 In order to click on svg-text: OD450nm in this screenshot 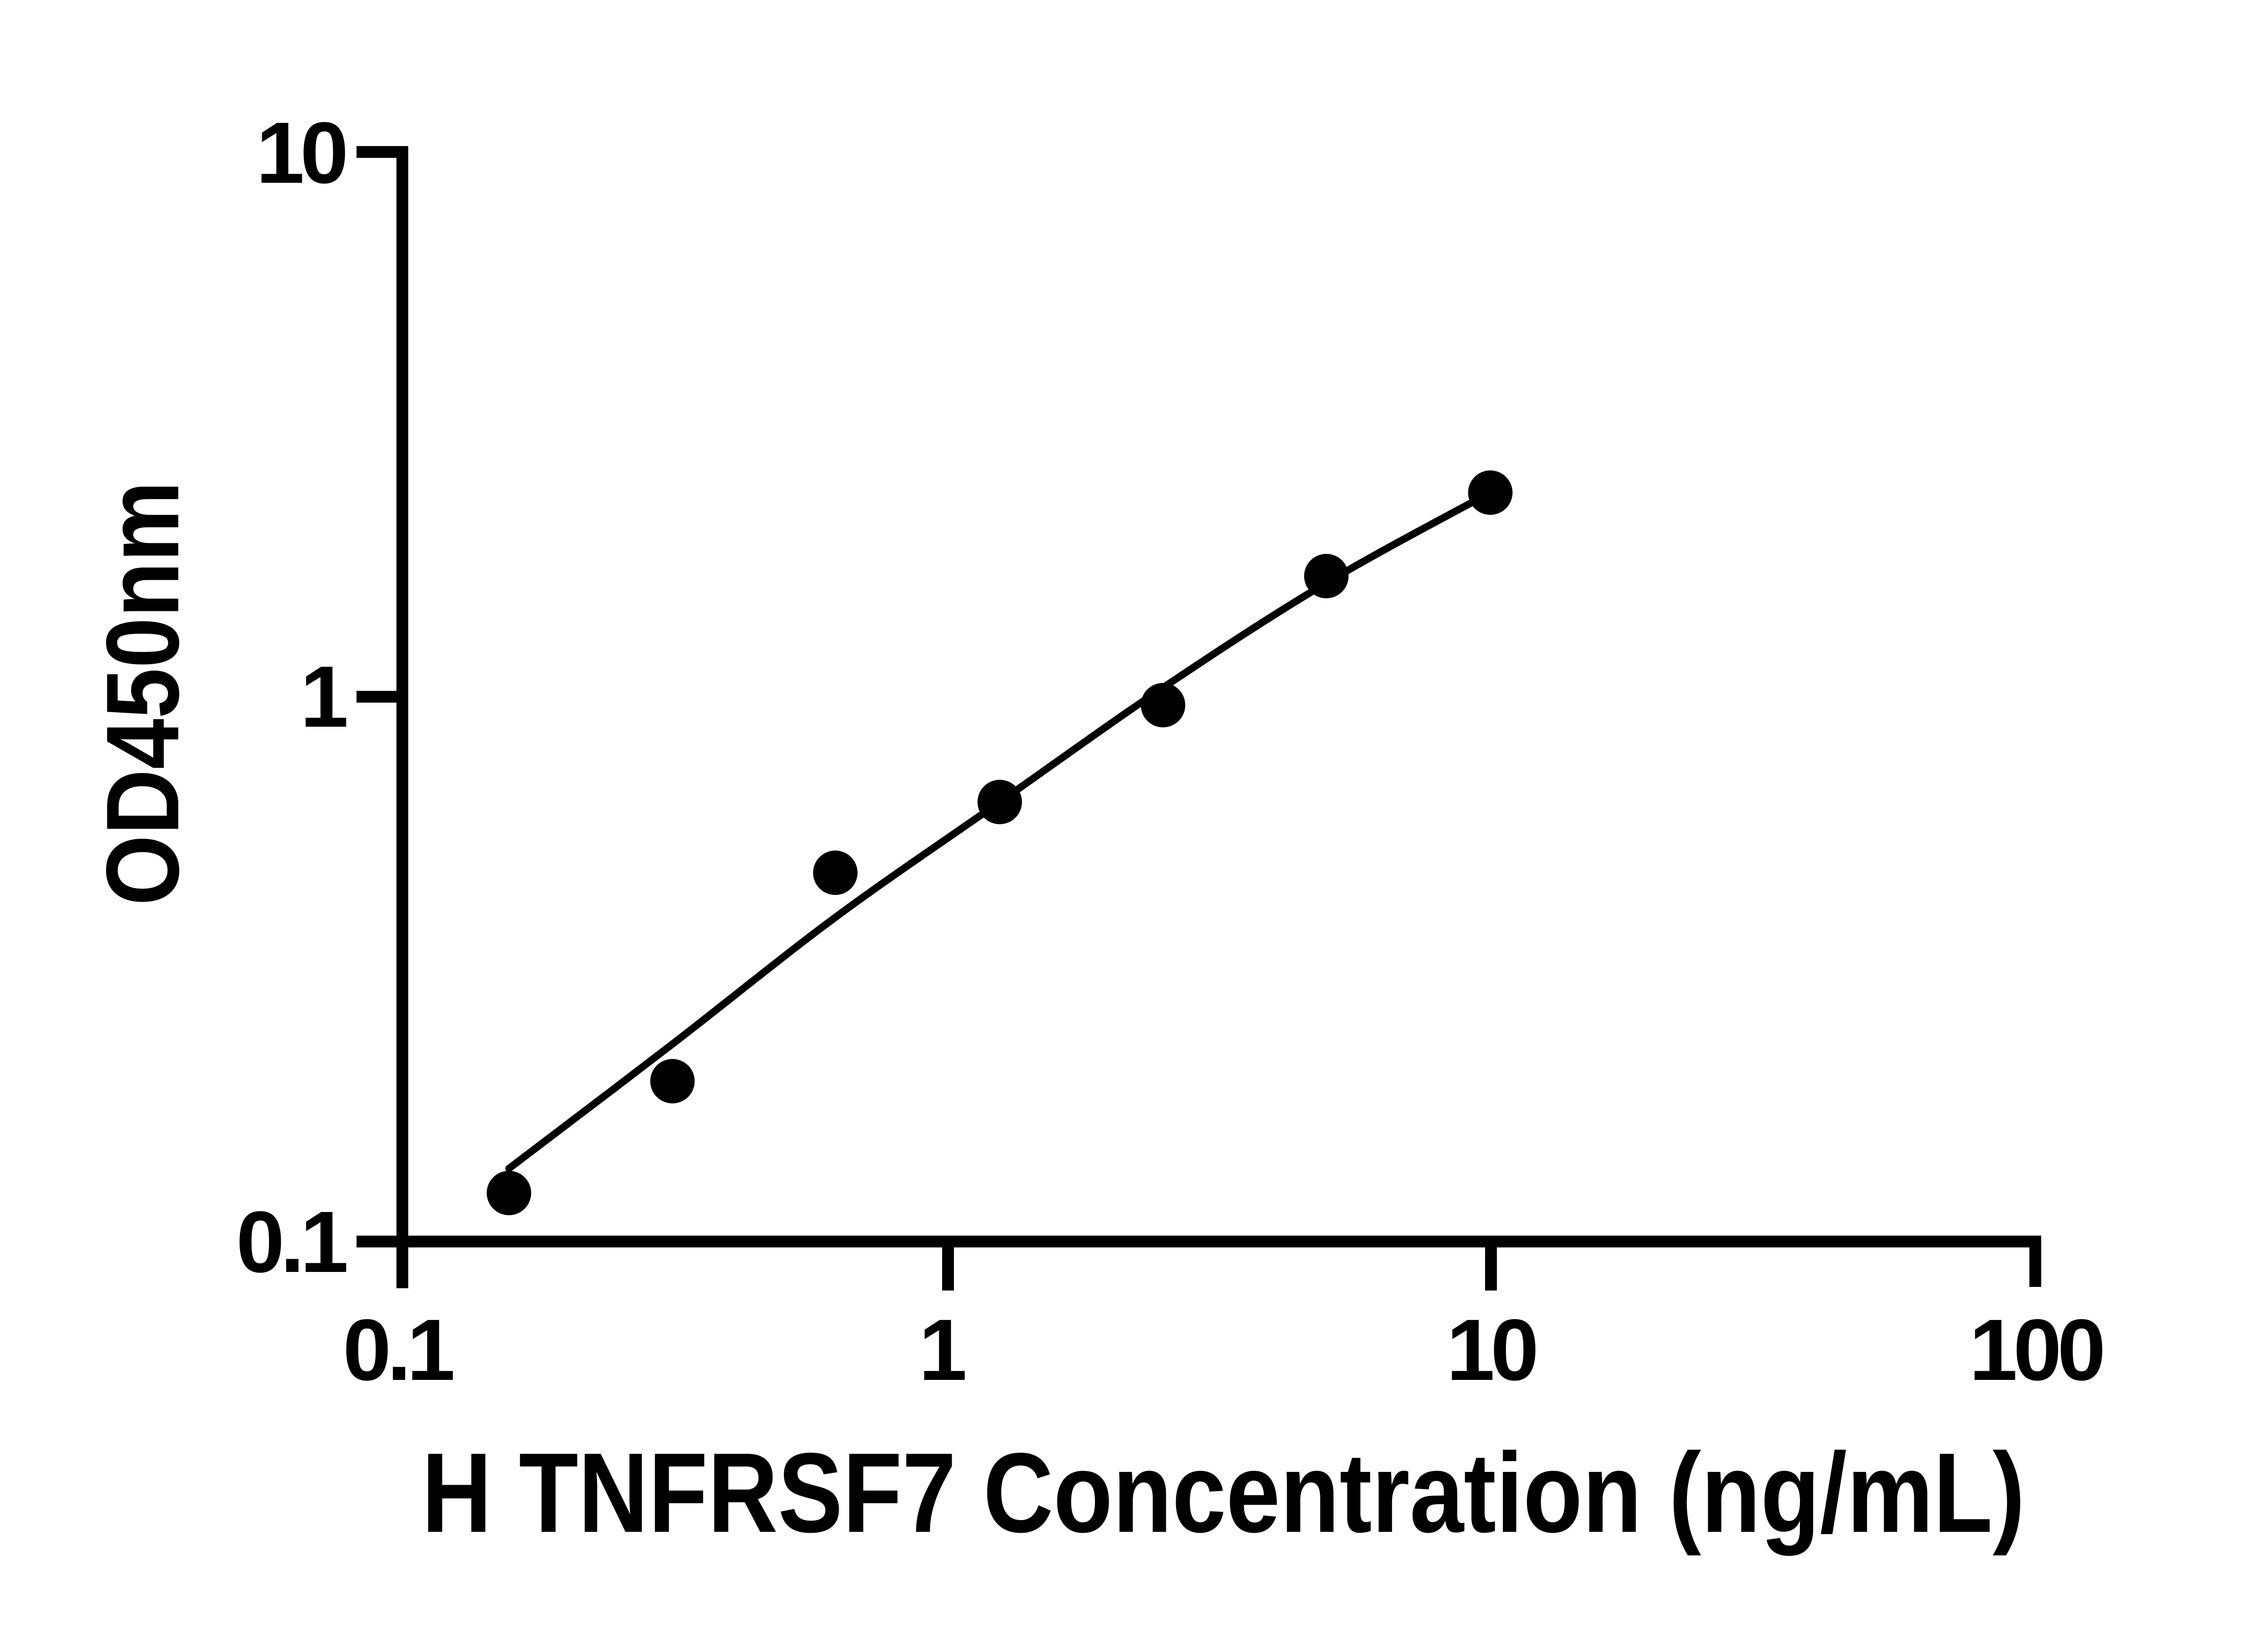, I will do `click(143, 693)`.